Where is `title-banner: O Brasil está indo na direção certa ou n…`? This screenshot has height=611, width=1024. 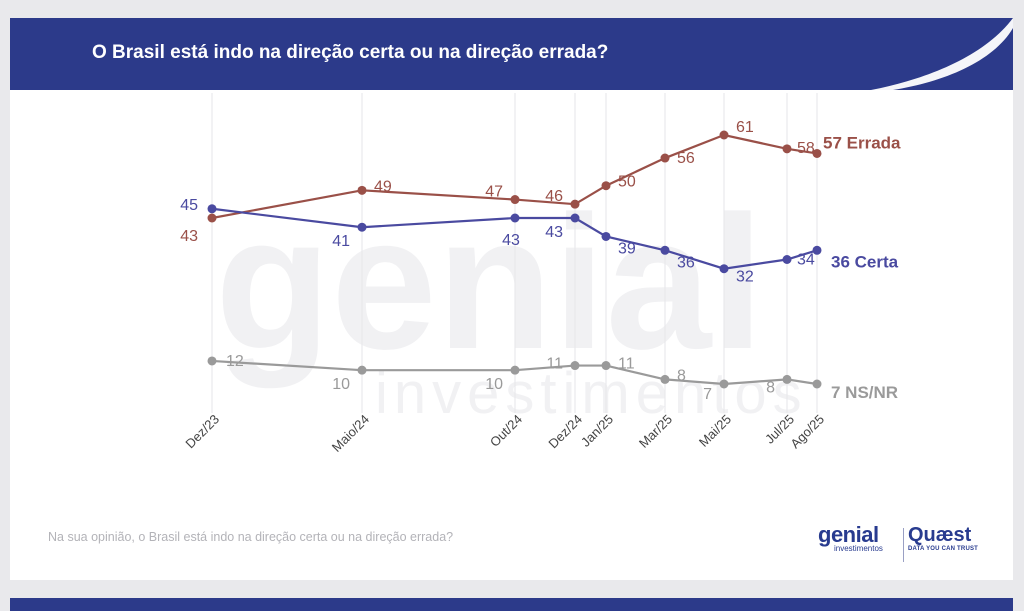
title-banner: O Brasil está indo na direção certa ou n… is located at coordinates (511, 54).